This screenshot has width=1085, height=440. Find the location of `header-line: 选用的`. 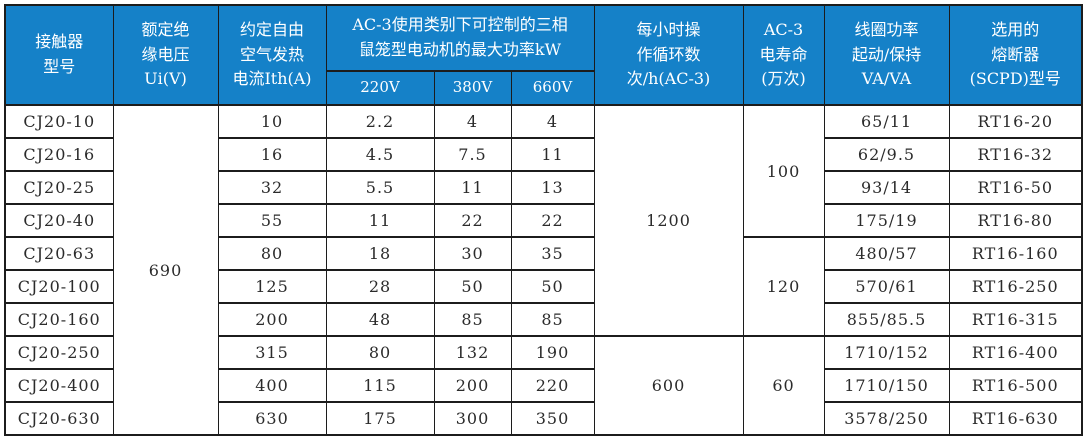

header-line: 选用的 is located at coordinates (1015, 29).